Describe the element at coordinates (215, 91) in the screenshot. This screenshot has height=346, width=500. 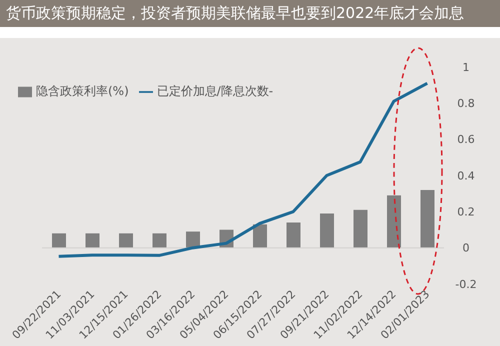
I see `legend-label: 已定价加息/降息次数-` at that location.